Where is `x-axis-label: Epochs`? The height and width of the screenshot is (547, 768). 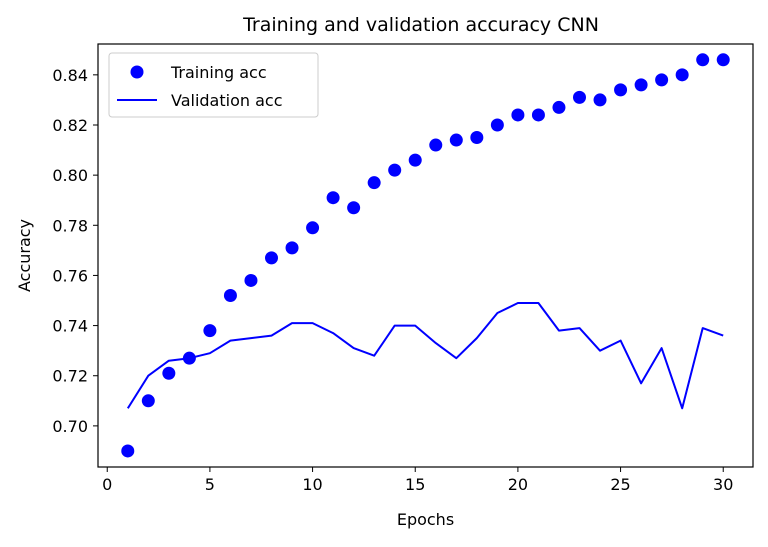
x-axis-label: Epochs is located at coordinates (425, 519).